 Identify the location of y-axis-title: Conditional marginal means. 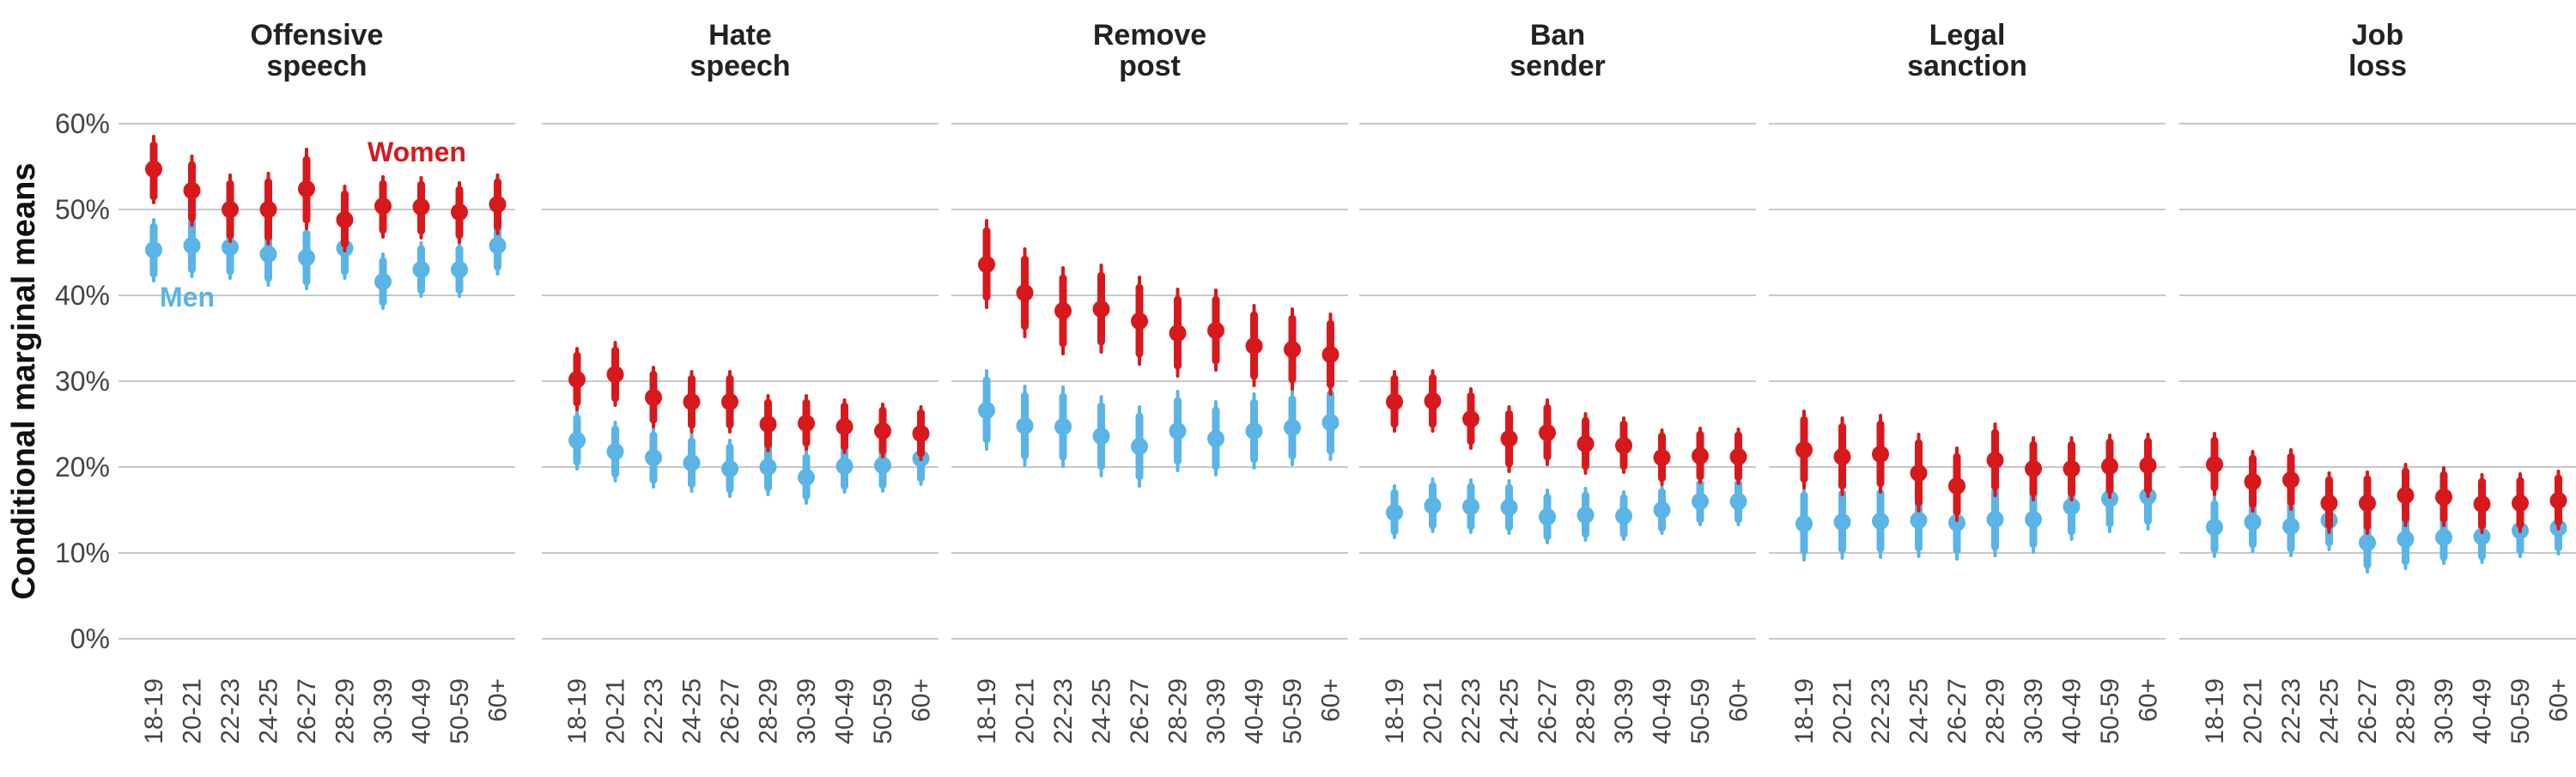
(24, 381).